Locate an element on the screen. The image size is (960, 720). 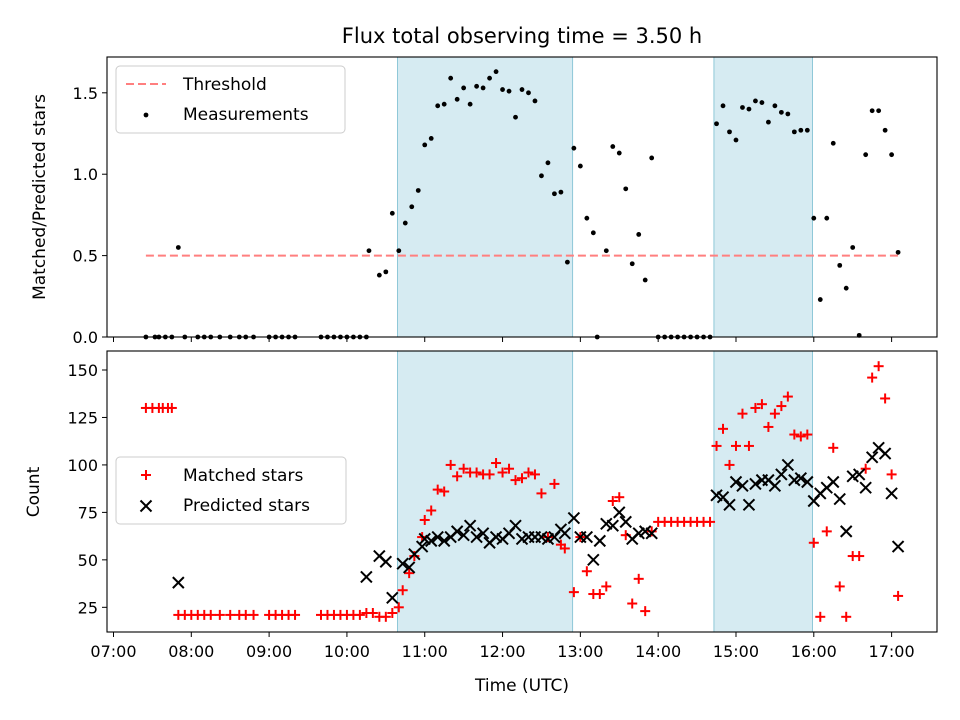
x-tick-label: 12:00 is located at coordinates (502, 651).